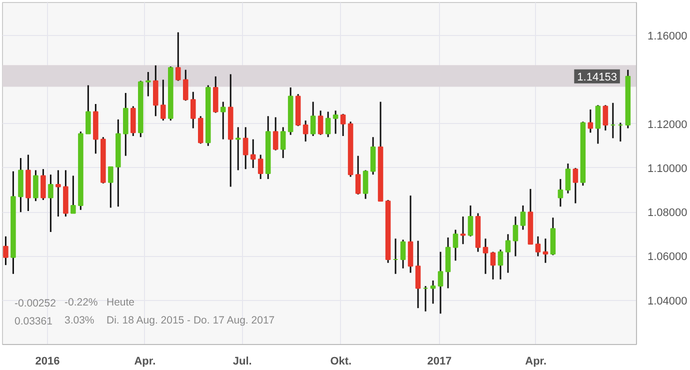  Describe the element at coordinates (597, 77) in the screenshot. I see `annotation: 1.14153` at that location.